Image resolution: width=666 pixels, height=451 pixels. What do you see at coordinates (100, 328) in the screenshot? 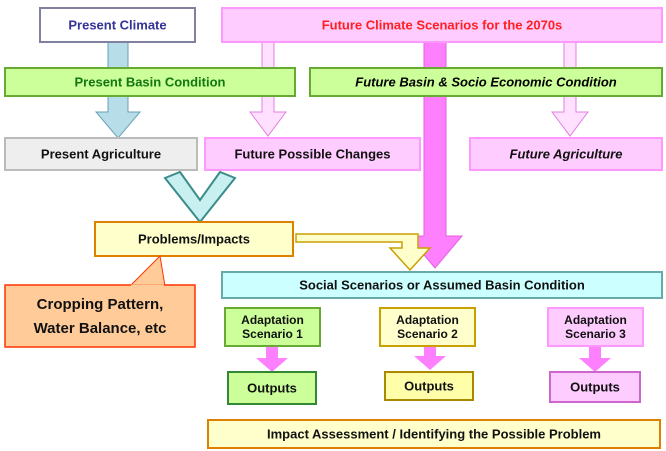
I see `box-label-line: Water Balance, etc` at bounding box center [100, 328].